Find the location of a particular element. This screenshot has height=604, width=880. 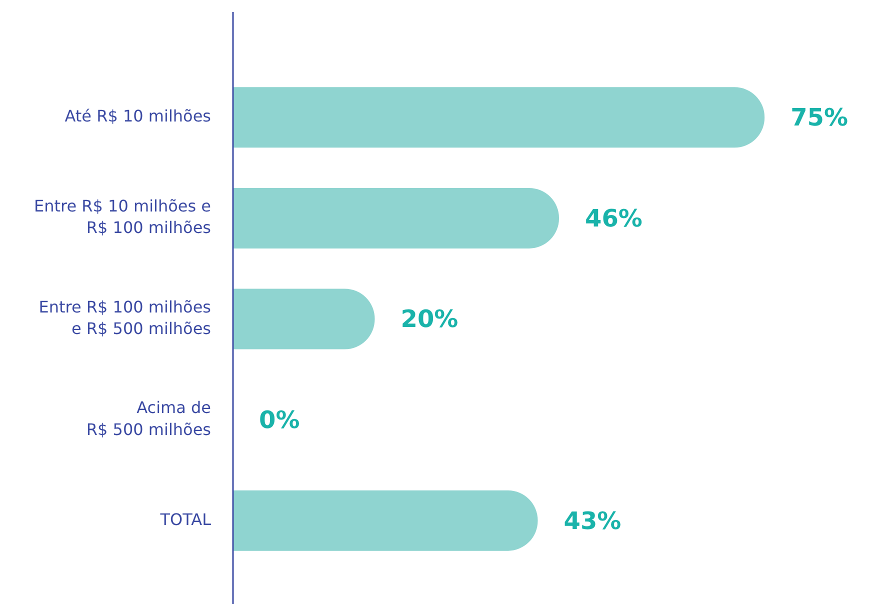

data-label: 43% is located at coordinates (593, 520).